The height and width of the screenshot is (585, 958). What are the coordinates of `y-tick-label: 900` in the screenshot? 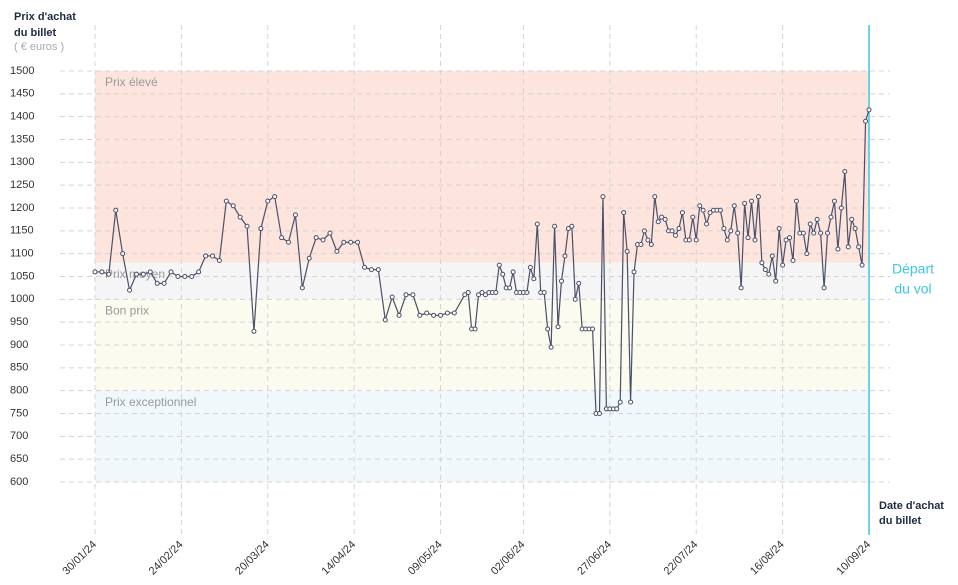 It's located at (19, 345).